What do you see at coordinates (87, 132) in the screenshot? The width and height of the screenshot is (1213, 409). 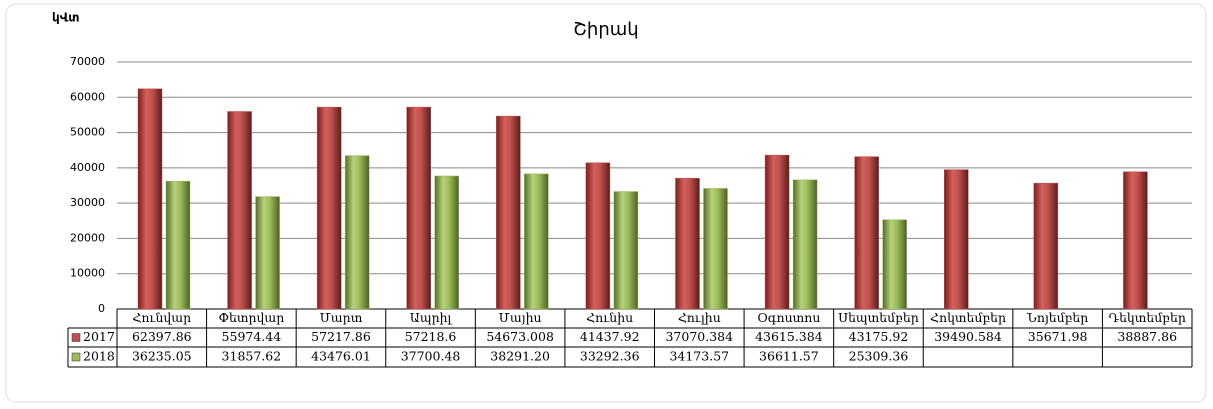 I see `y-tick-label: 50000` at bounding box center [87, 132].